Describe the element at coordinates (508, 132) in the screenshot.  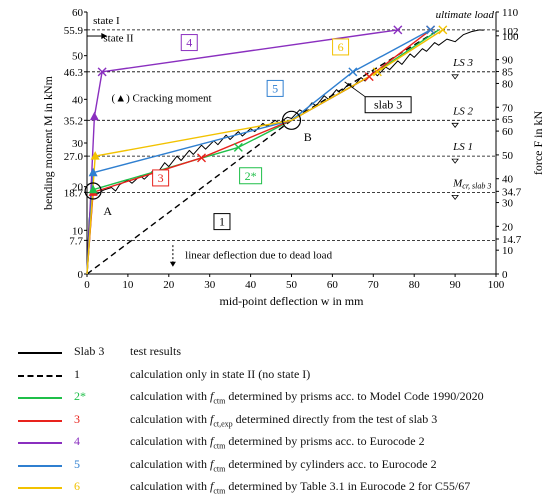
I see `y-tick-label-right: 60` at that location.